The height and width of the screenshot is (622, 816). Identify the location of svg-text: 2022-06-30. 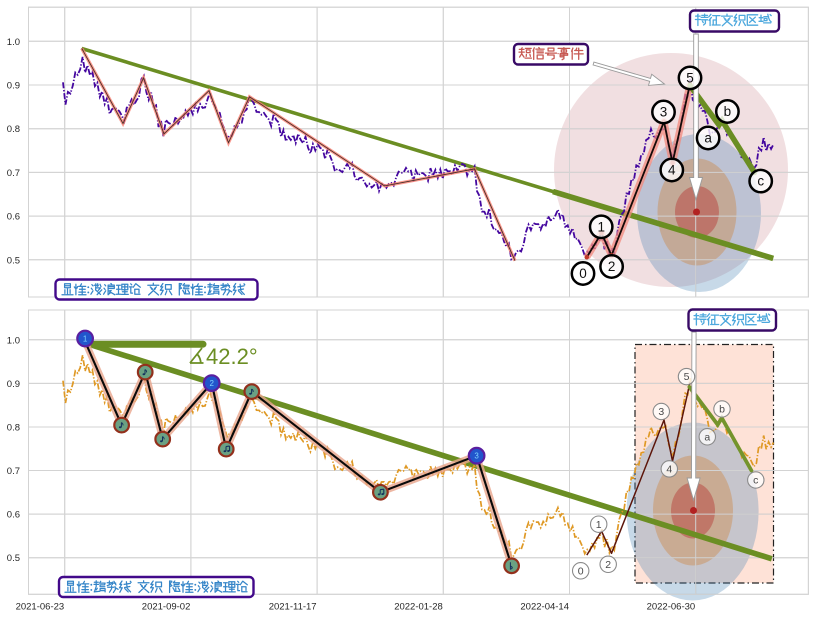
(671, 607).